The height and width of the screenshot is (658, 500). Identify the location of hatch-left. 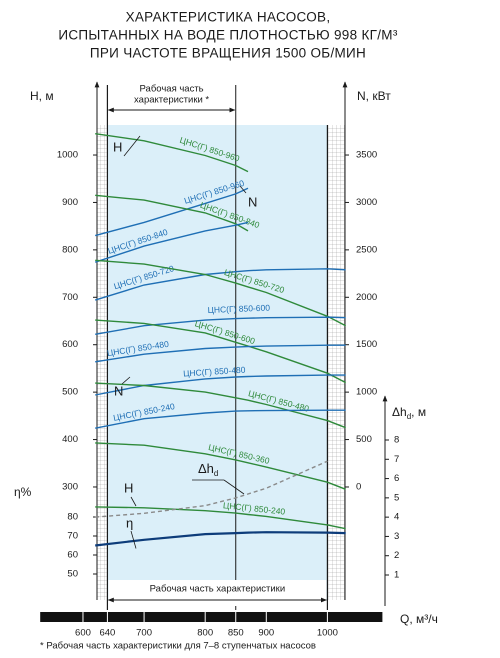
(102, 362).